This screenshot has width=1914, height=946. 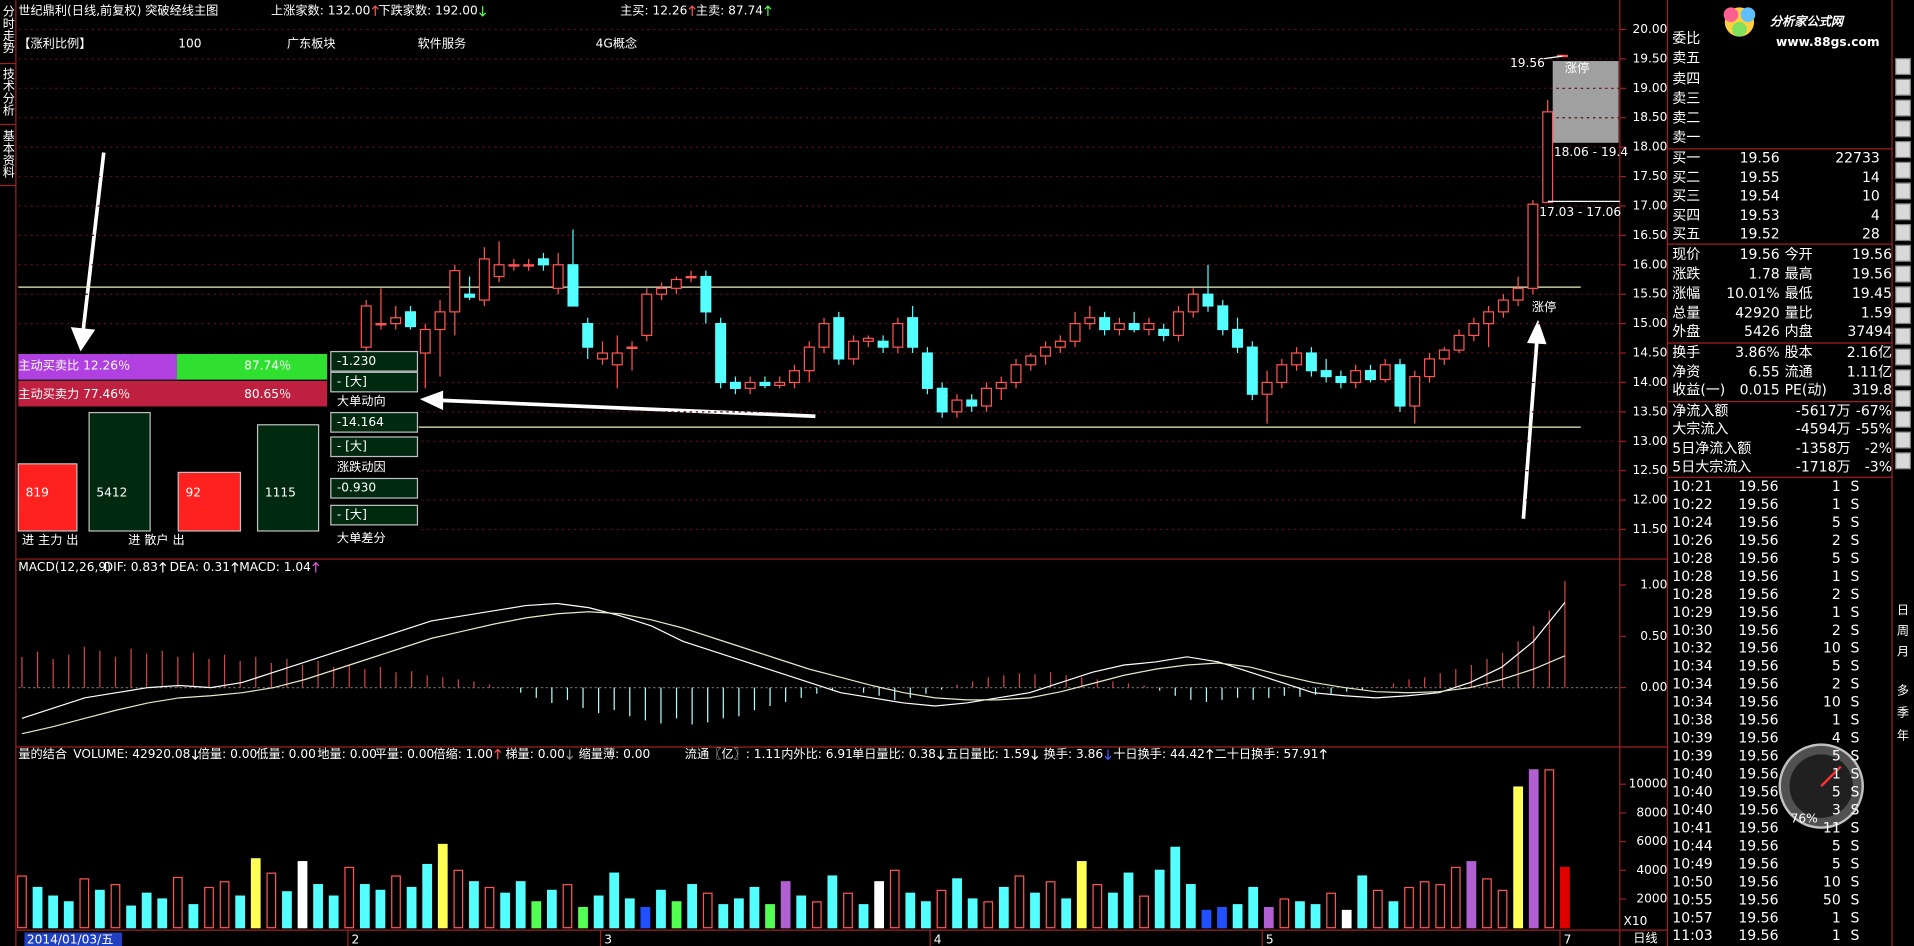 I want to click on quote-text: 5, so click(x=1836, y=792).